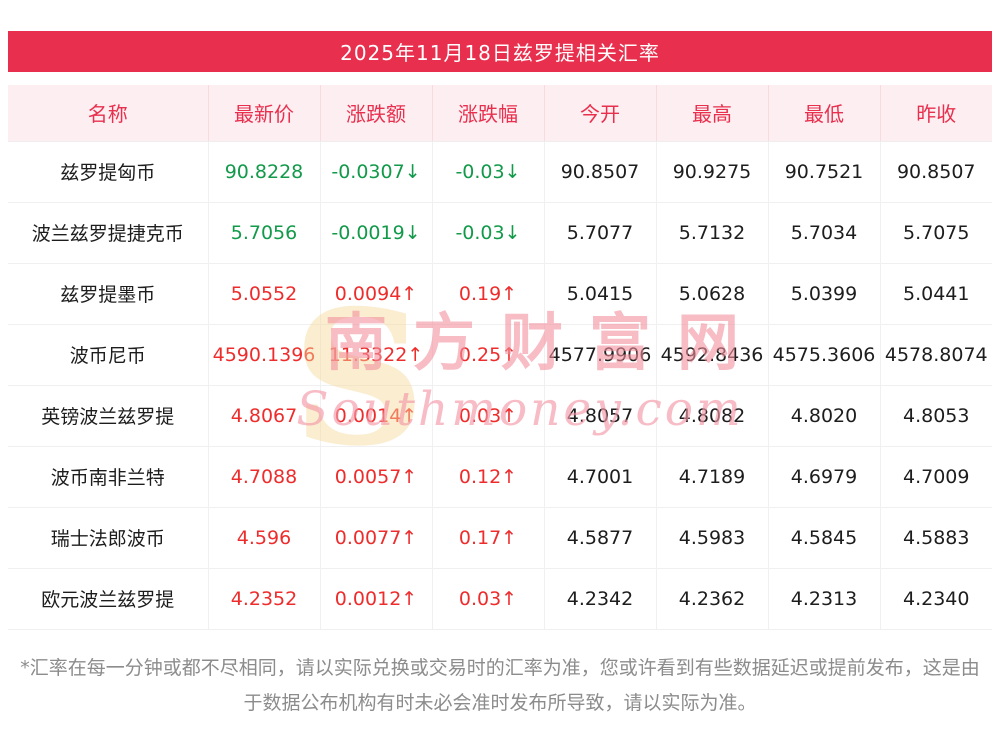 The image size is (1000, 733). I want to click on high-price: 5.0628, so click(712, 294).